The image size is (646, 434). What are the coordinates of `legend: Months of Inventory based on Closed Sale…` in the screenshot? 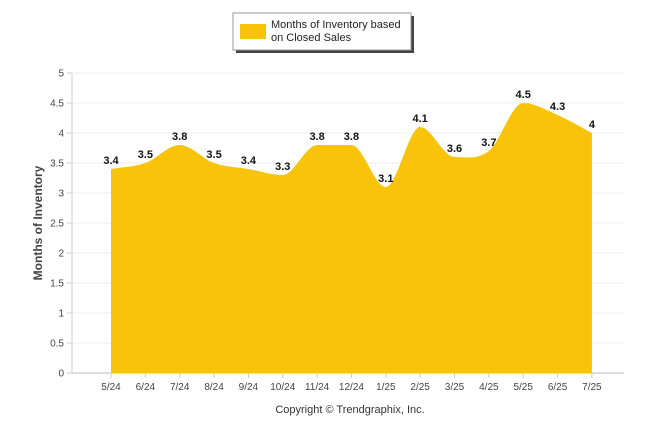 It's located at (323, 32).